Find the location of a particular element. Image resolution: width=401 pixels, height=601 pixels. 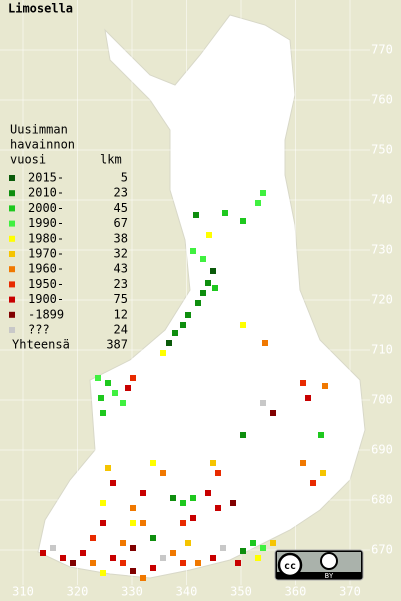

legend-label: 1960- is located at coordinates (46, 269).